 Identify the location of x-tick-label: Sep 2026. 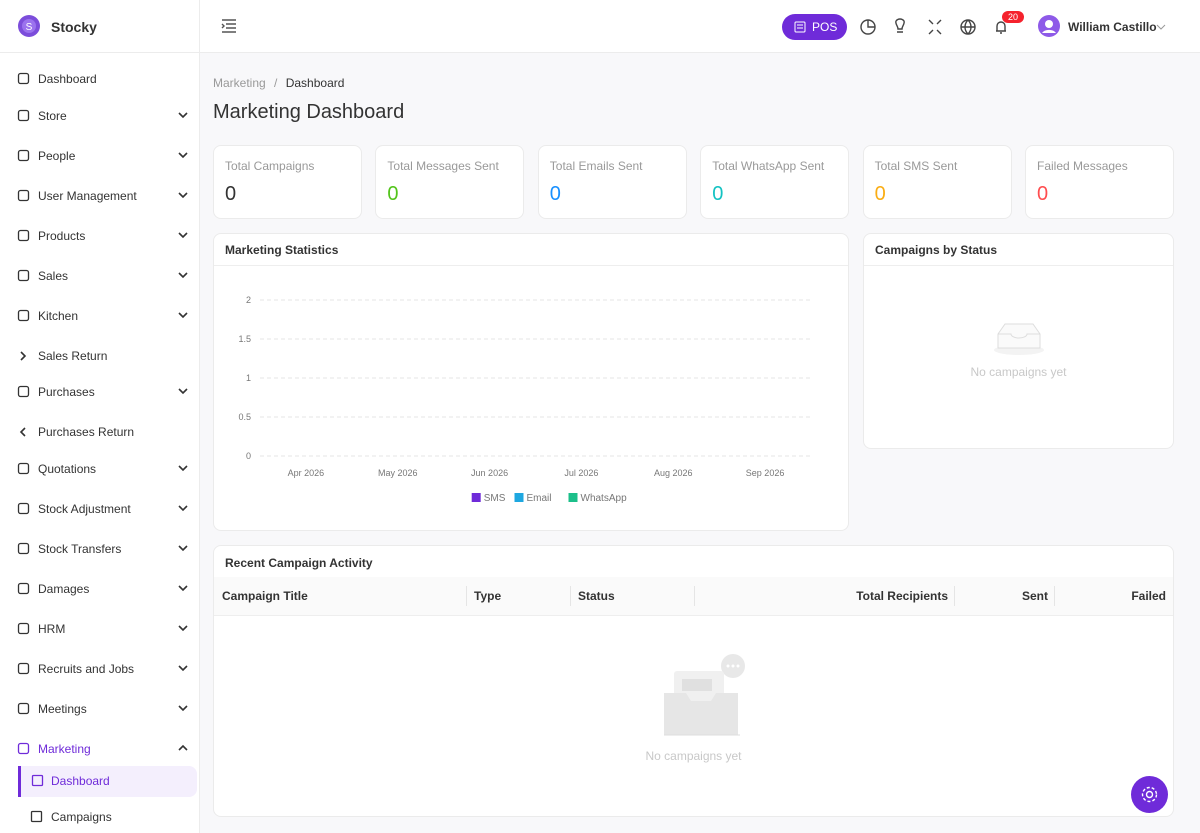
(765, 473).